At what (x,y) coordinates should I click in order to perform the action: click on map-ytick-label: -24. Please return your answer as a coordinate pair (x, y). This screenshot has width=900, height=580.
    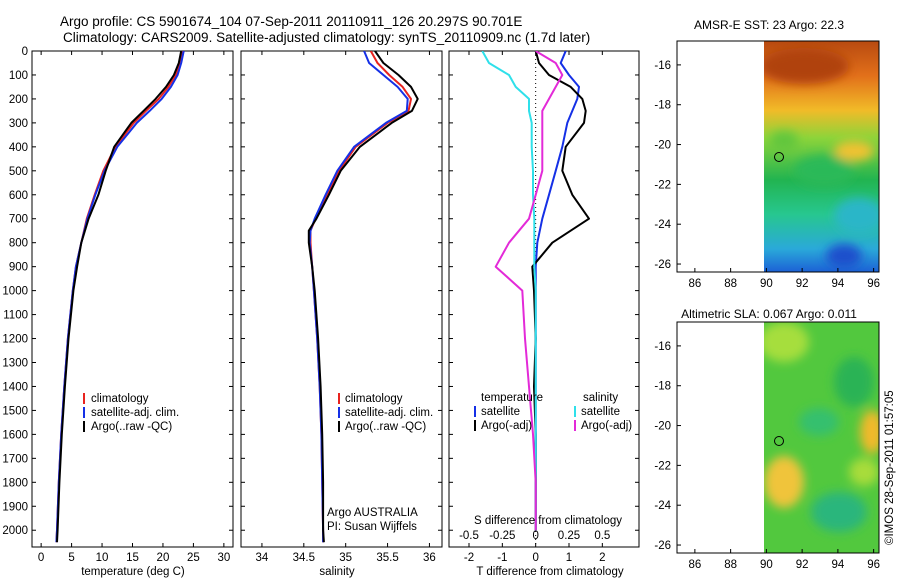
    Looking at the image, I should click on (662, 506).